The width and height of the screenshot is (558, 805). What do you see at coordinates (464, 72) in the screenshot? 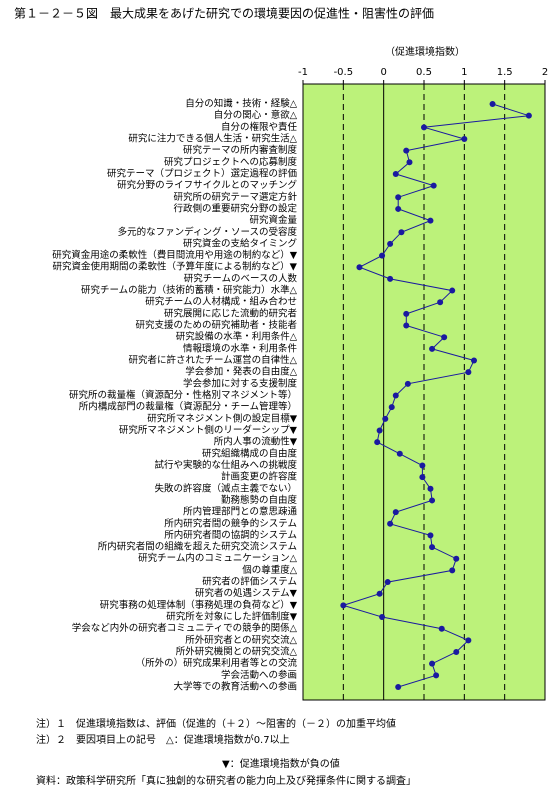
I see `x-tick-label: 1` at bounding box center [464, 72].